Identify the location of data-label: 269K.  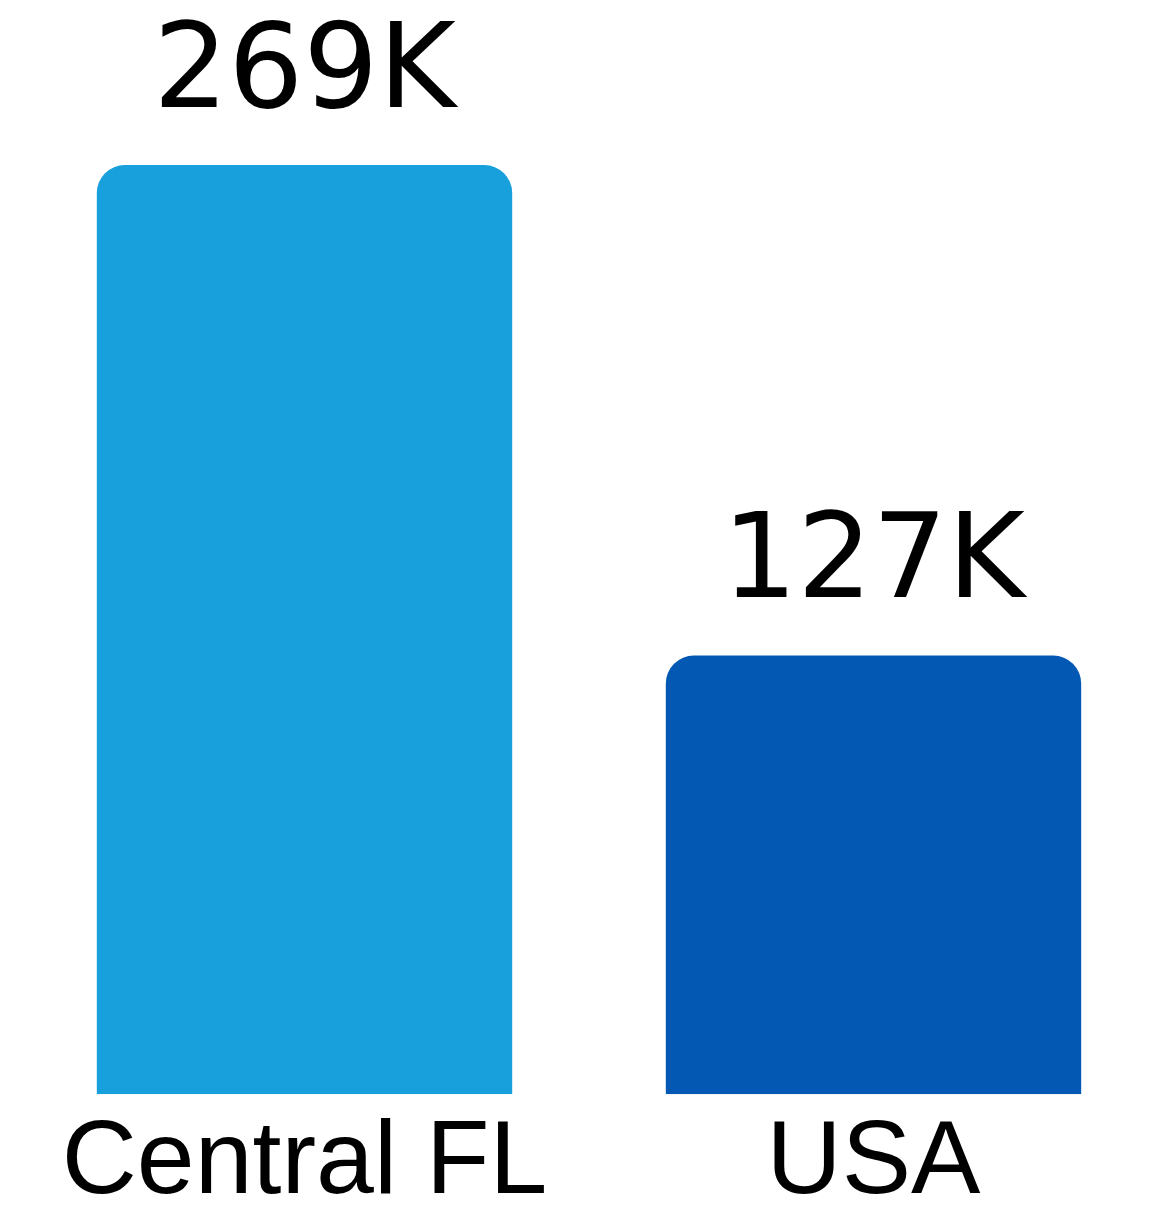
(306, 67).